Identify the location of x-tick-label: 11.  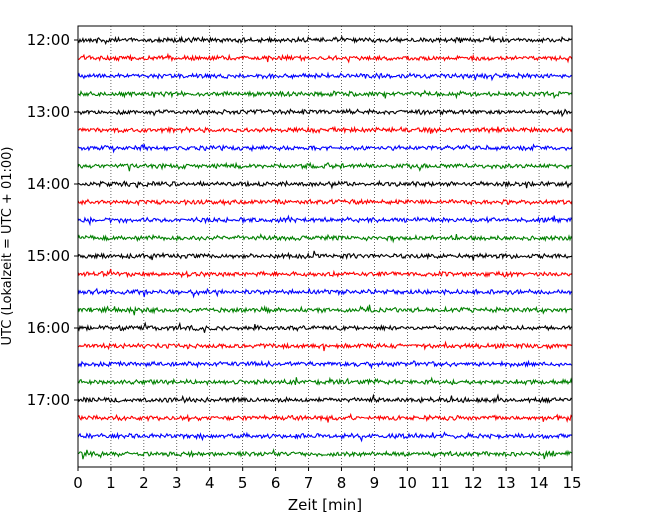
(440, 483).